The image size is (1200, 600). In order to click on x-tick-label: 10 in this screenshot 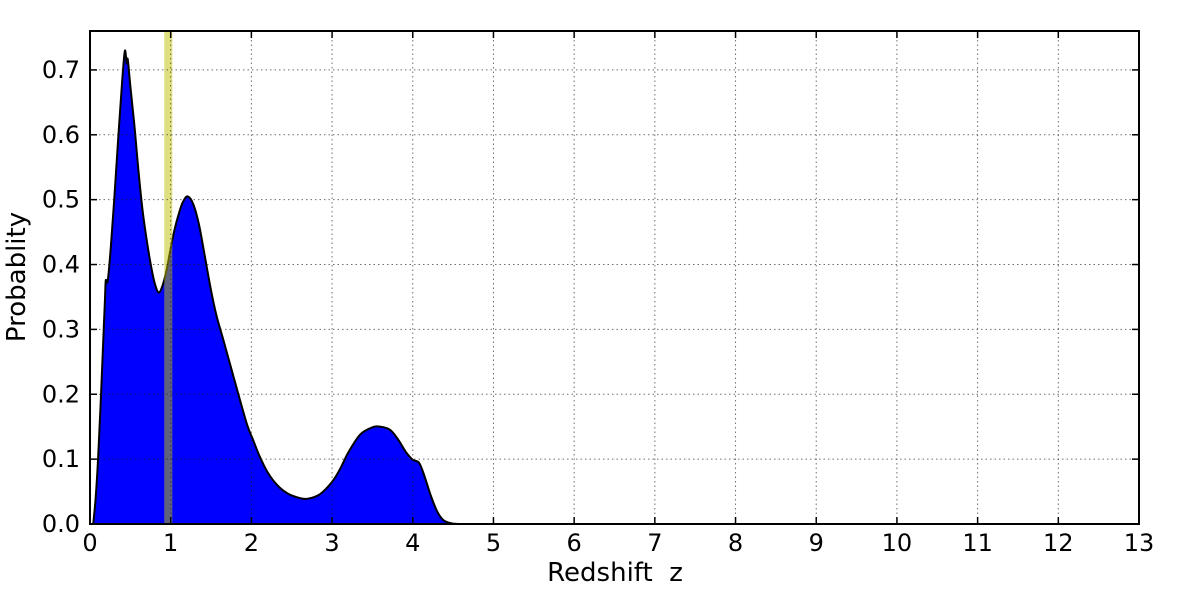, I will do `click(897, 543)`.